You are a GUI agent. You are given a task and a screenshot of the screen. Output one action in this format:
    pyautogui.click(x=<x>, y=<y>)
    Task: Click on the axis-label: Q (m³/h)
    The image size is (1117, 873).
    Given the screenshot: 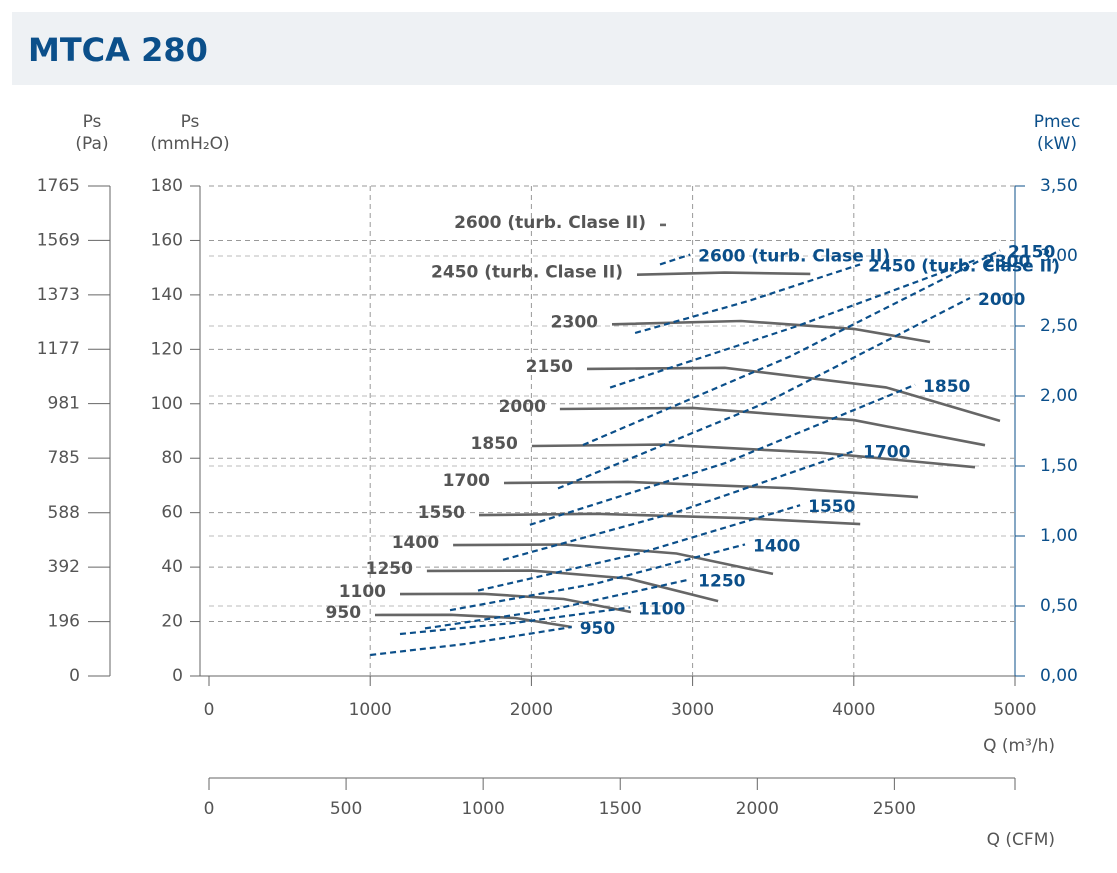 What is the action you would take?
    pyautogui.click(x=1019, y=746)
    